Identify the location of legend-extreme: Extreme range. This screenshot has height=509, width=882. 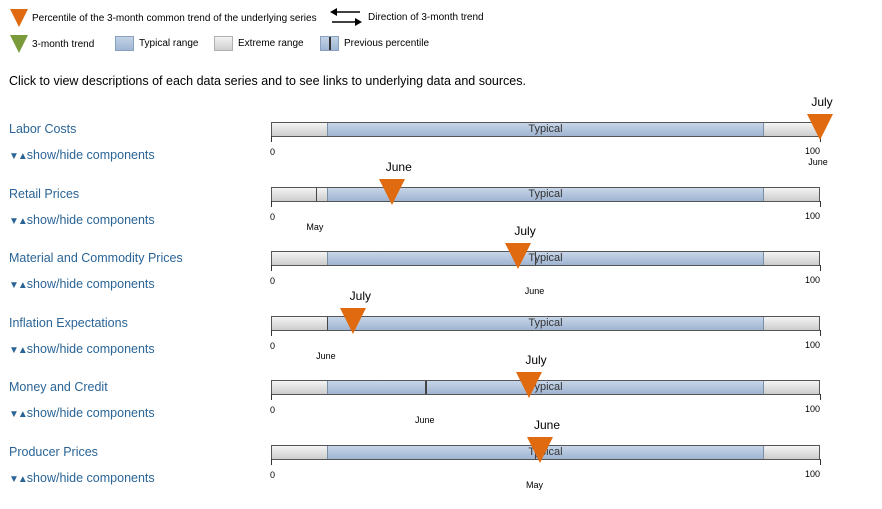
(259, 43).